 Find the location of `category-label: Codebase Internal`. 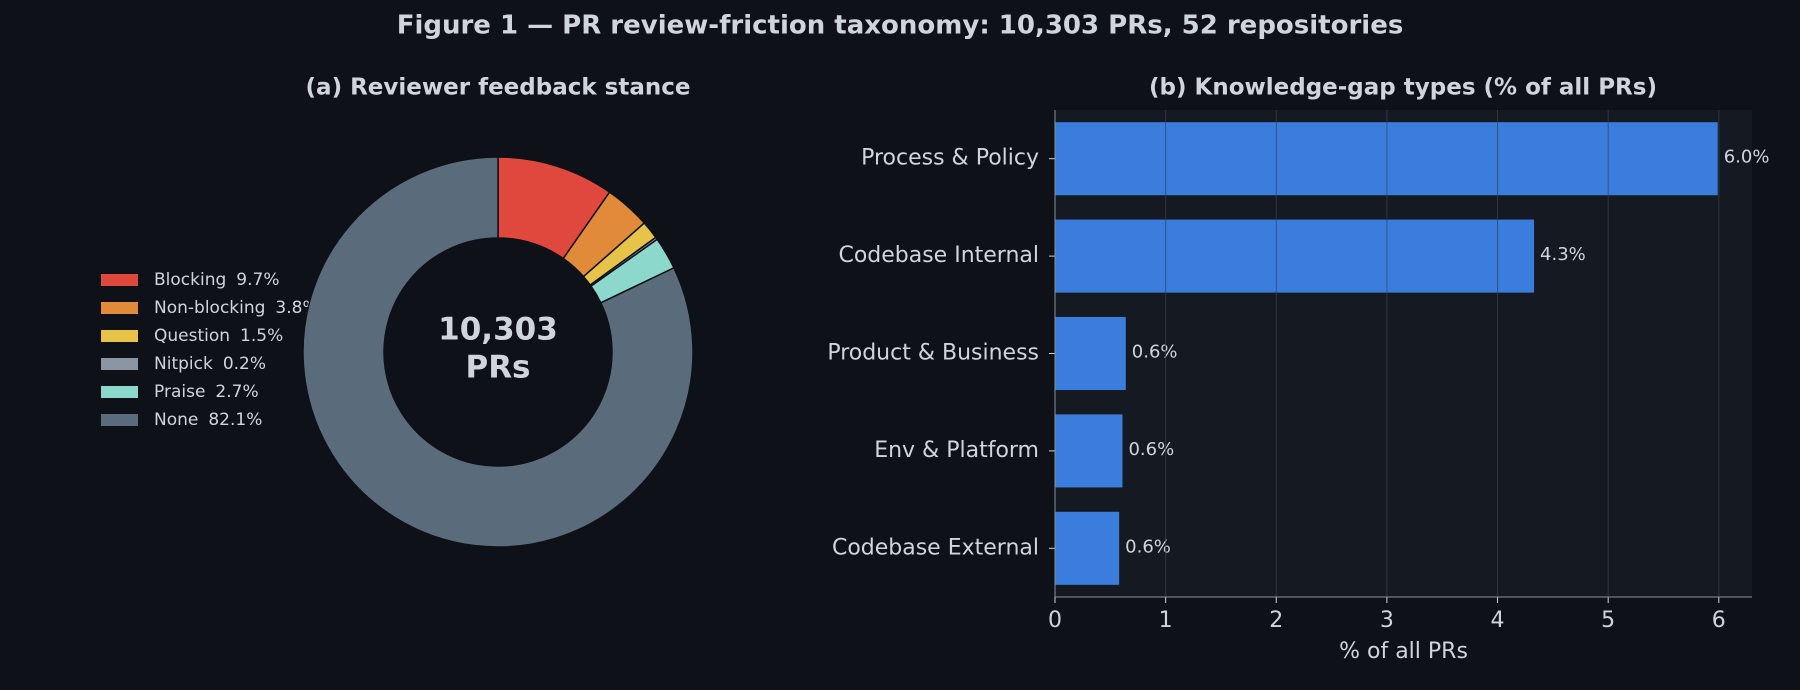

category-label: Codebase Internal is located at coordinates (938, 255).